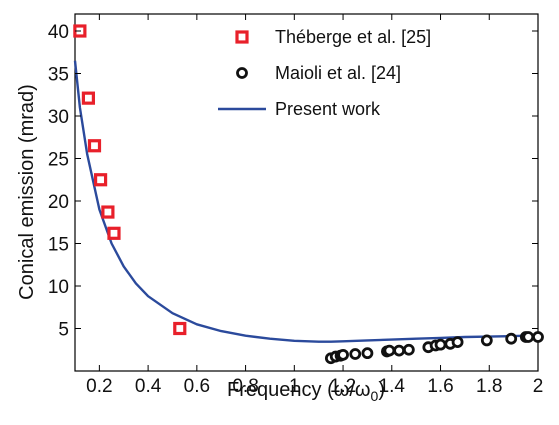 The height and width of the screenshot is (425, 559). Describe the element at coordinates (99, 386) in the screenshot. I see `x-tick-label: 0.2` at that location.